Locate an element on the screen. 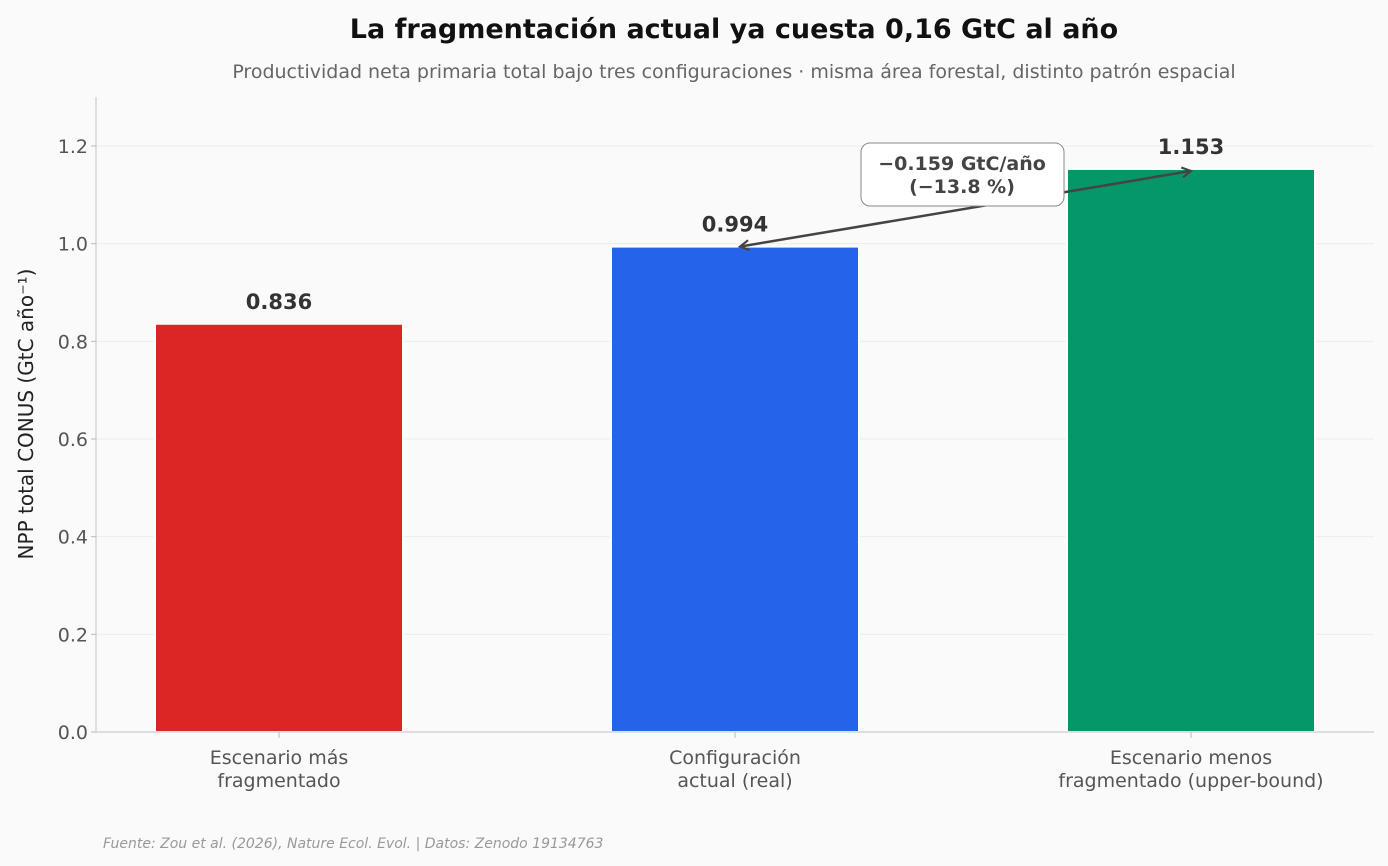 Image resolution: width=1388 pixels, height=866 pixels. y-tick-label: 0.2 is located at coordinates (73, 635).